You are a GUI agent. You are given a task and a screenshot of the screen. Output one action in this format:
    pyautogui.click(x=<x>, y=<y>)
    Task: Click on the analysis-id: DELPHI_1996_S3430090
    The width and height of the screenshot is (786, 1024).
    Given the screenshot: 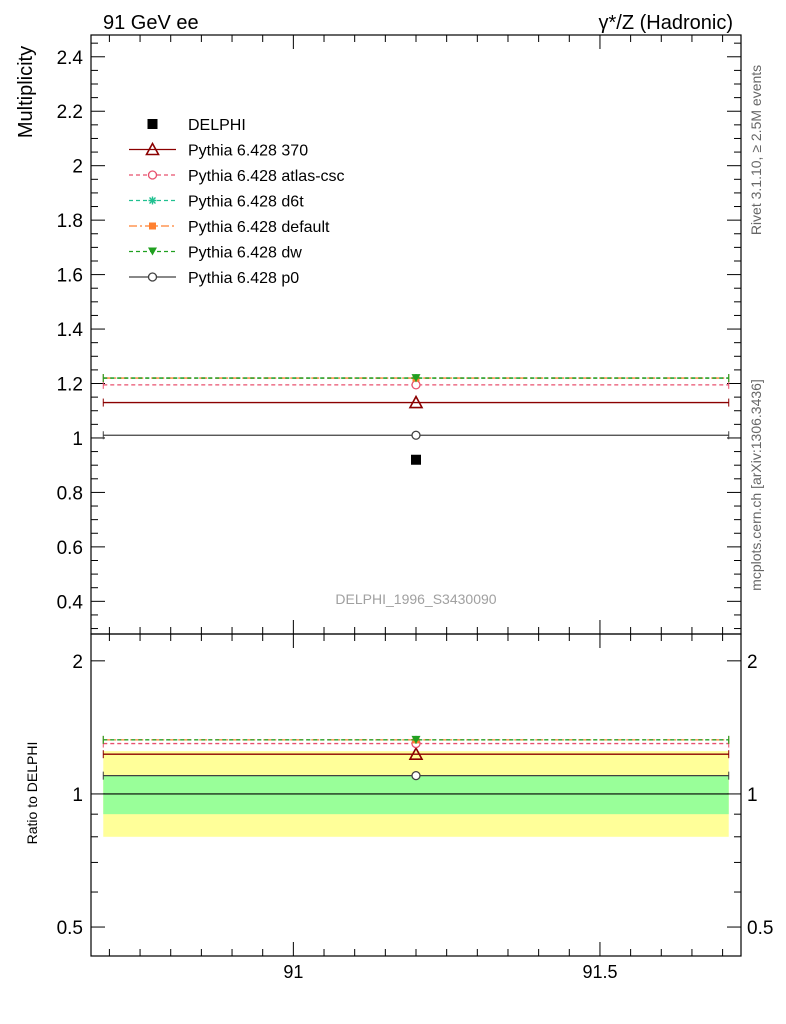 What is the action you would take?
    pyautogui.click(x=415, y=599)
    